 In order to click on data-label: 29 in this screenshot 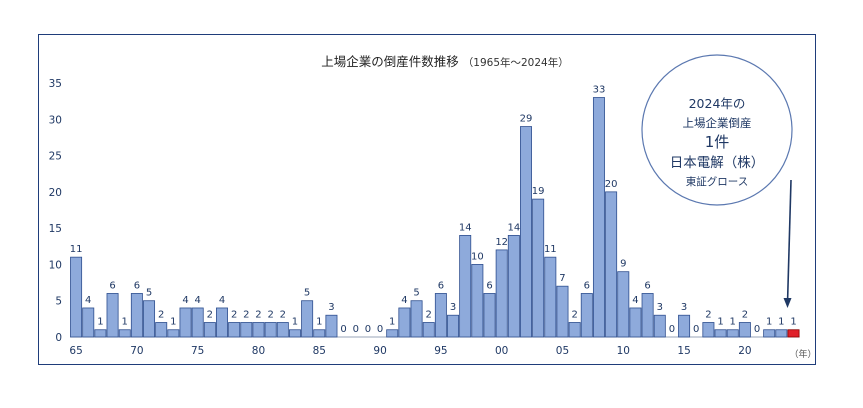, I will do `click(526, 119)`.